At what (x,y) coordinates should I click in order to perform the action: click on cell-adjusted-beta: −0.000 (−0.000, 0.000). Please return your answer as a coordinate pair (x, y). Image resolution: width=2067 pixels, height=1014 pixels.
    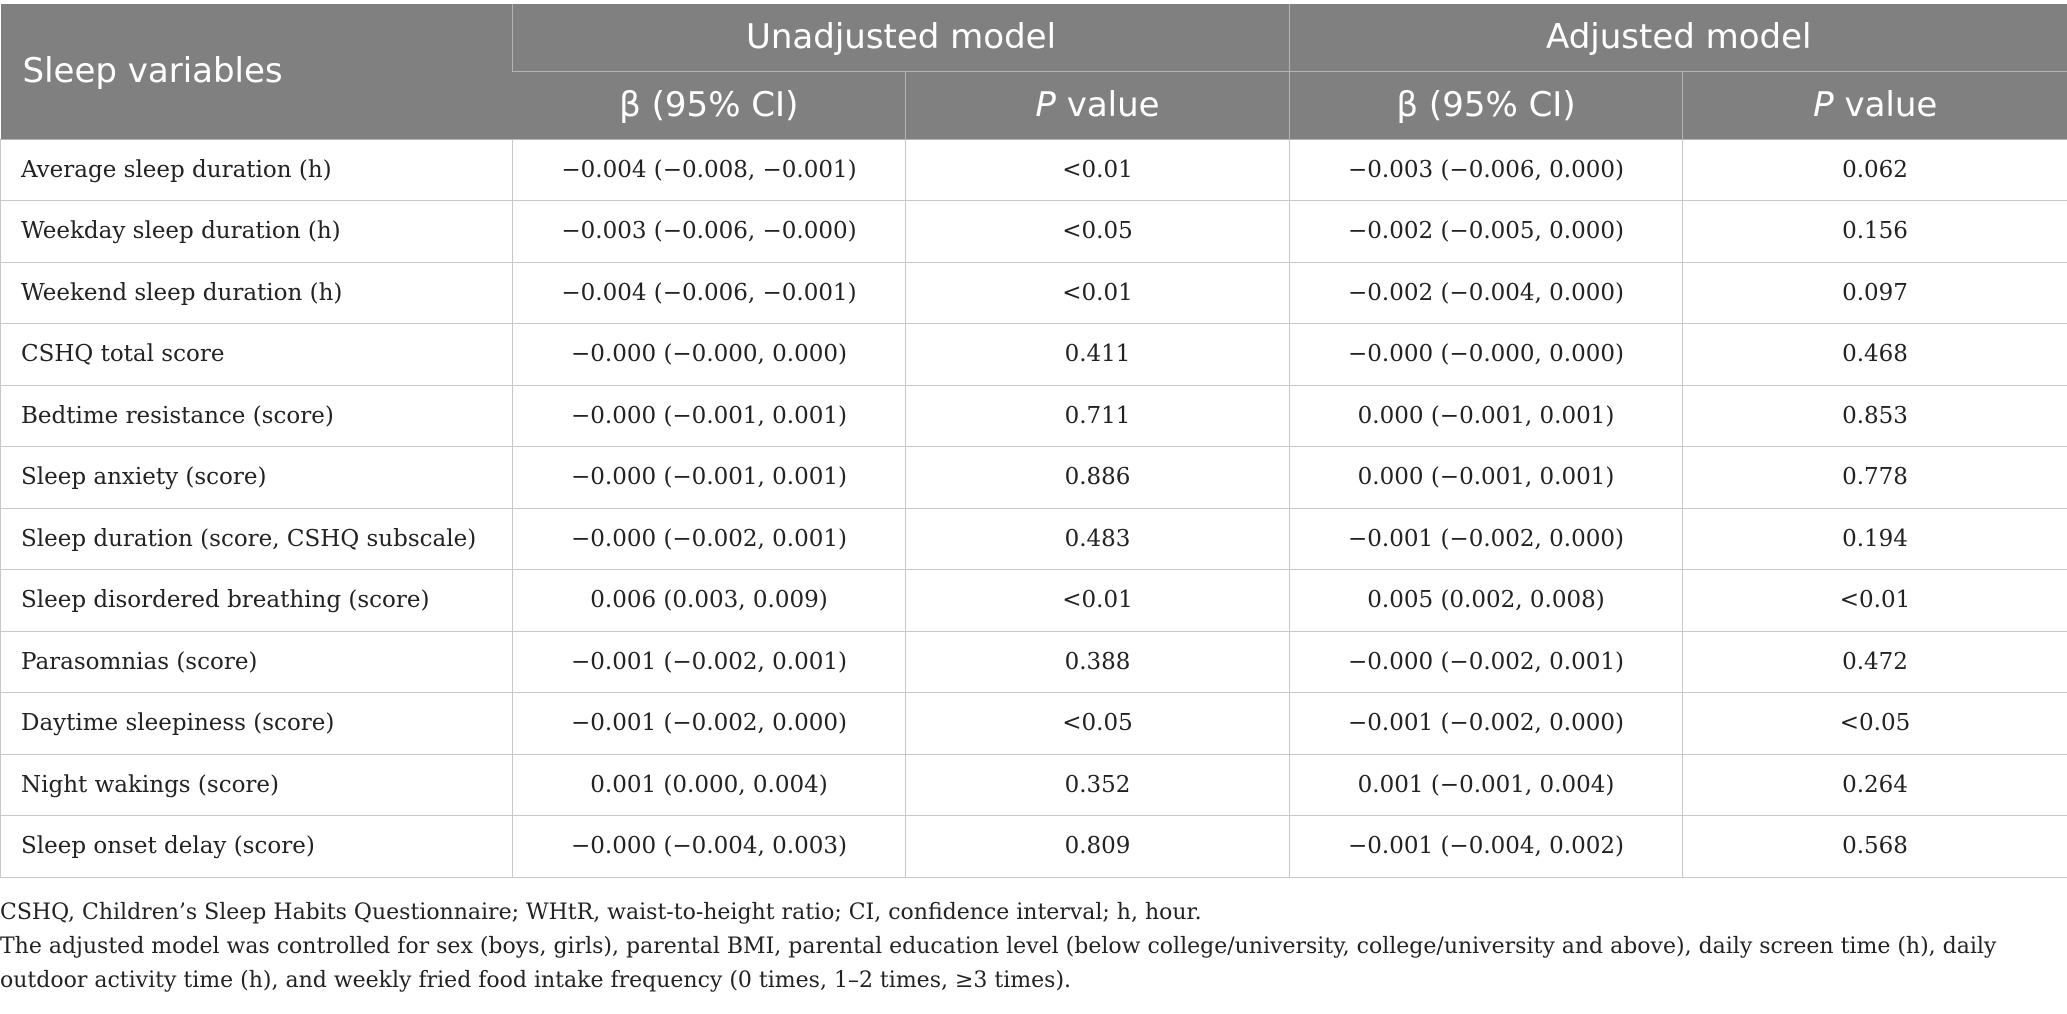
    Looking at the image, I should click on (1486, 354).